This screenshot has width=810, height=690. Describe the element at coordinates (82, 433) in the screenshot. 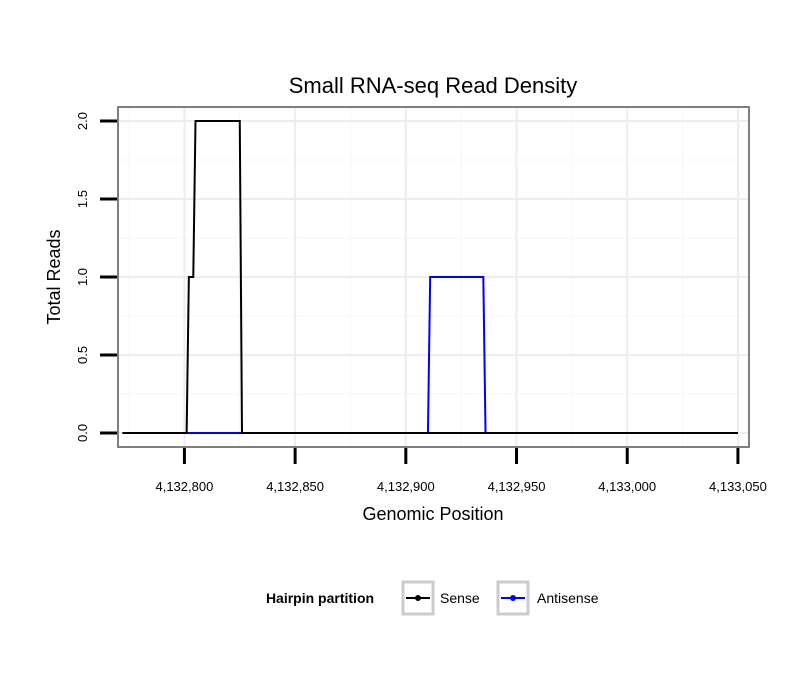

I see `y-tick-label: 0.0` at that location.